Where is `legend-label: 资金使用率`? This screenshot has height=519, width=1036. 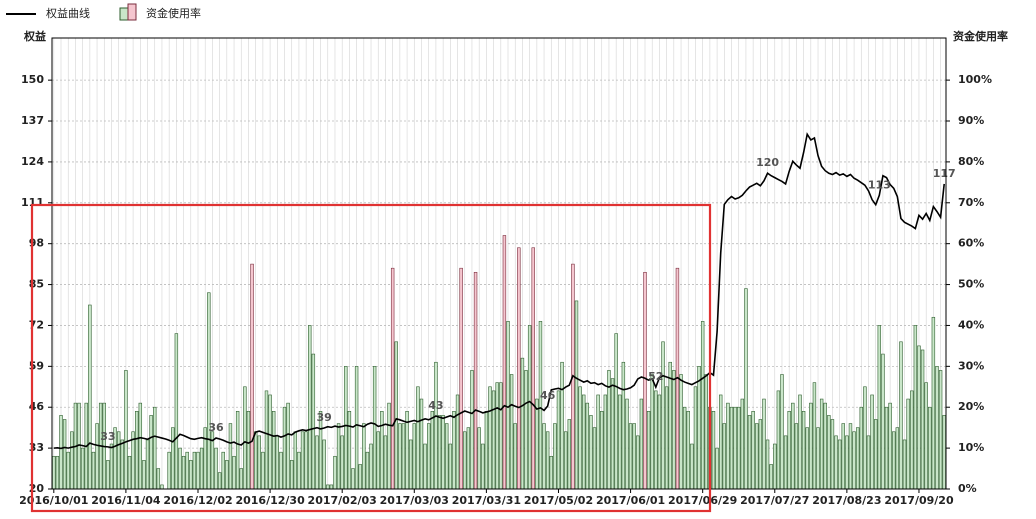
legend-label: 资金使用率 is located at coordinates (173, 13).